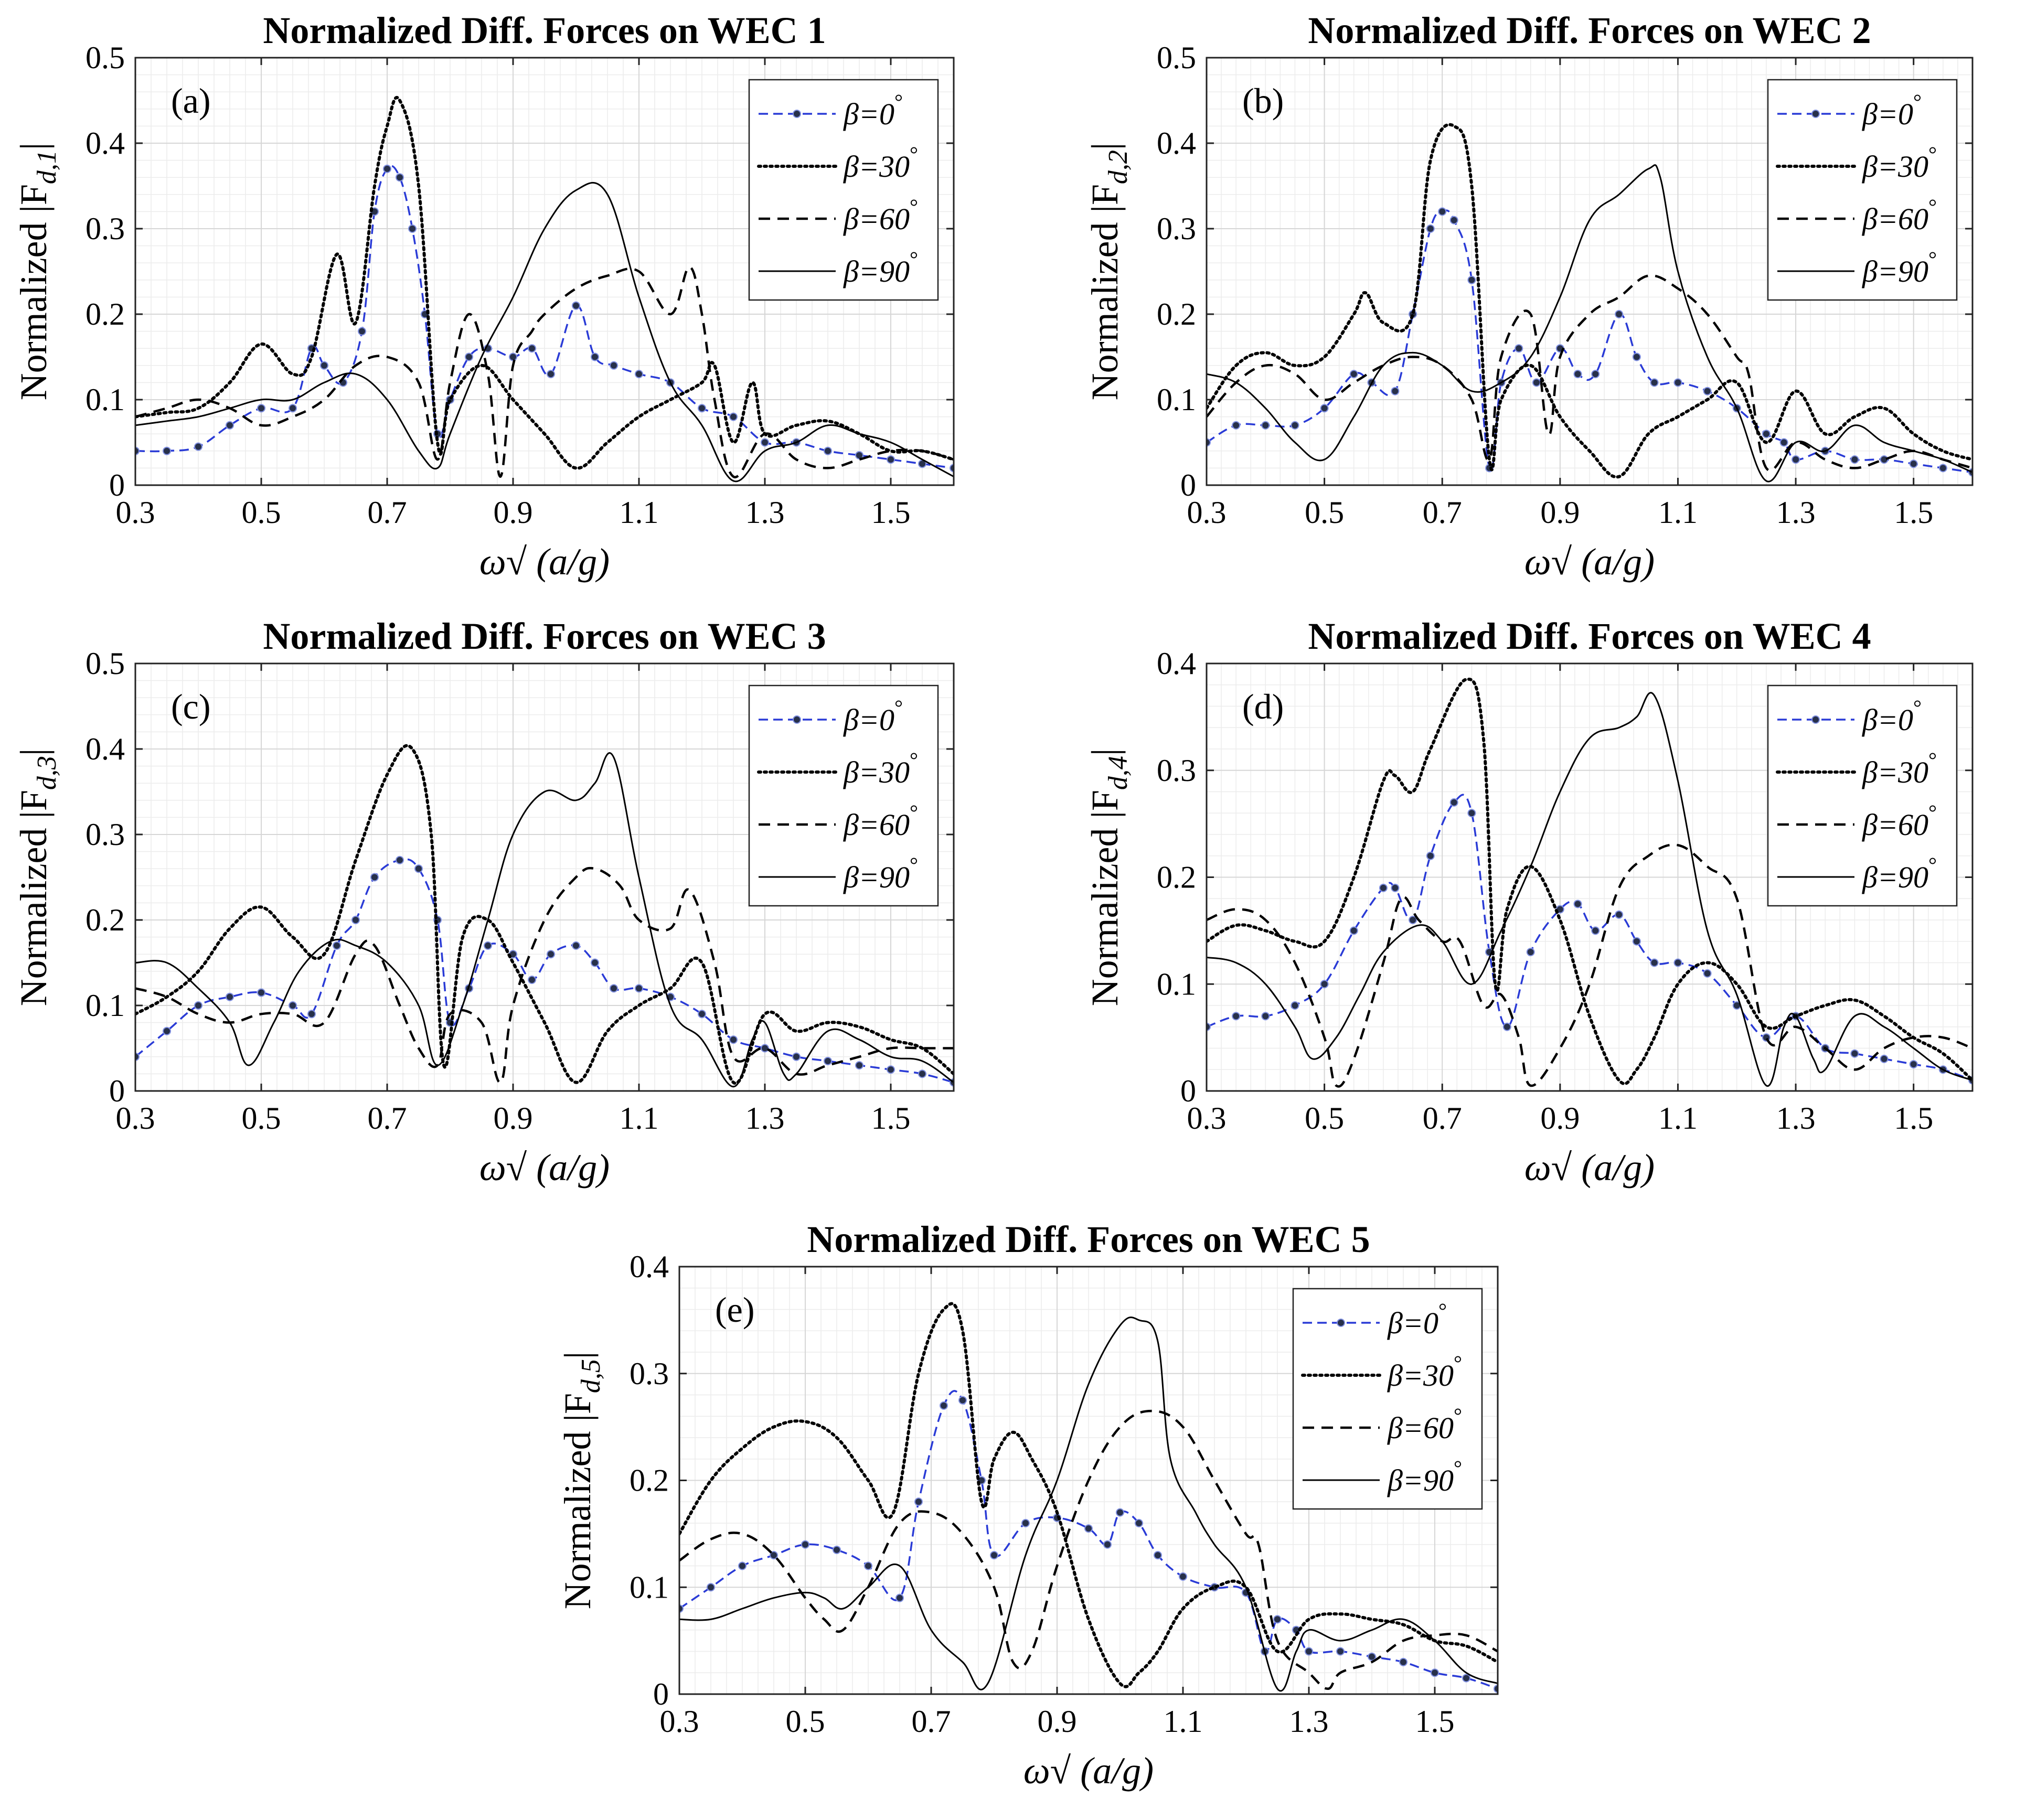 The image size is (2026, 1820). I want to click on legend: β=0° β=30° β=60° β=90°, so click(1862, 190).